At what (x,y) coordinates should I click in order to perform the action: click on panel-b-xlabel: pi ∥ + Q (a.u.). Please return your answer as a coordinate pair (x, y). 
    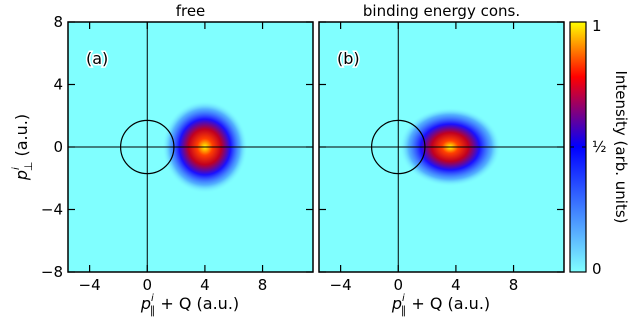
    Looking at the image, I should click on (440, 305).